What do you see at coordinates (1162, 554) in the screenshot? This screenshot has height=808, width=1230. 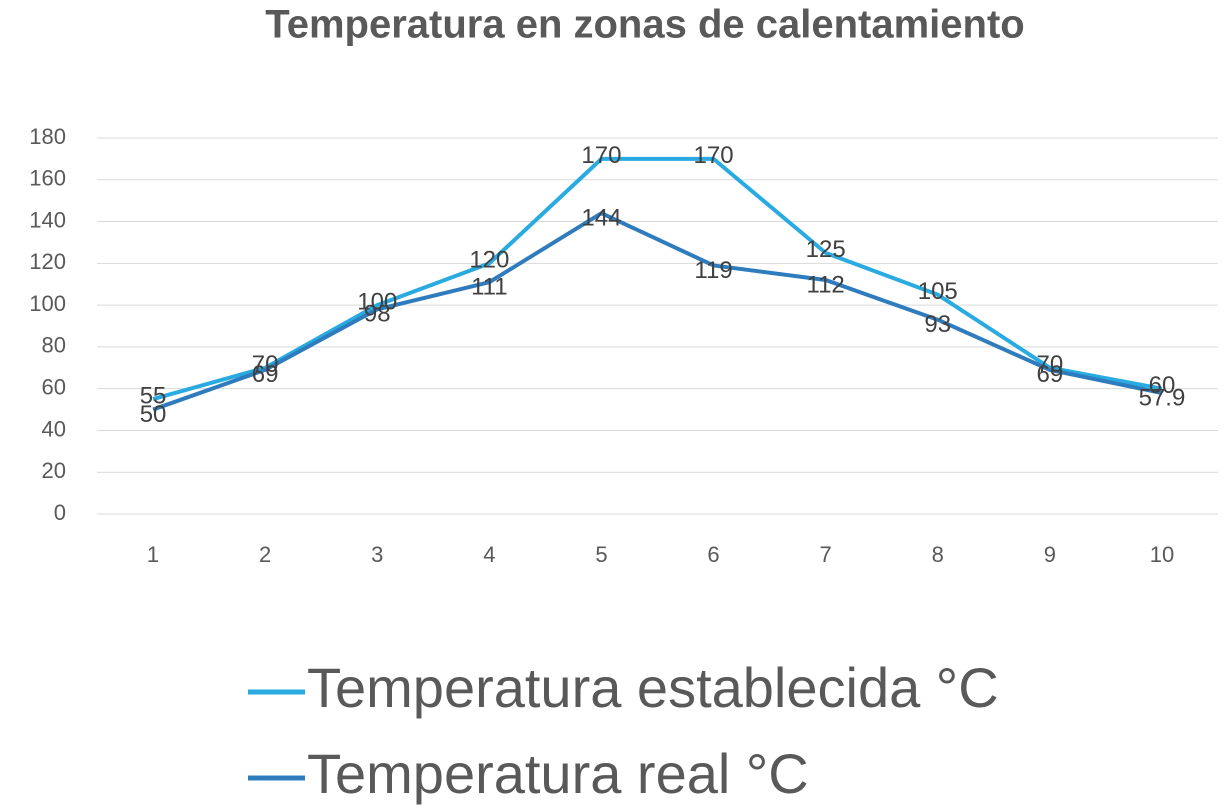 I see `x-tick-label: 10` at bounding box center [1162, 554].